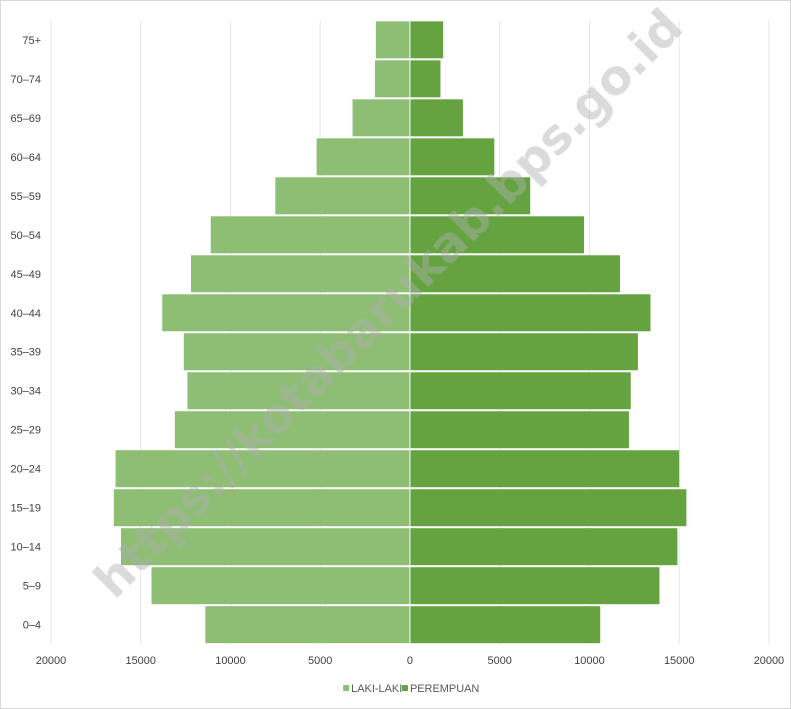 Image resolution: width=791 pixels, height=709 pixels. Describe the element at coordinates (26, 236) in the screenshot. I see `y-category-label: 50–54` at that location.